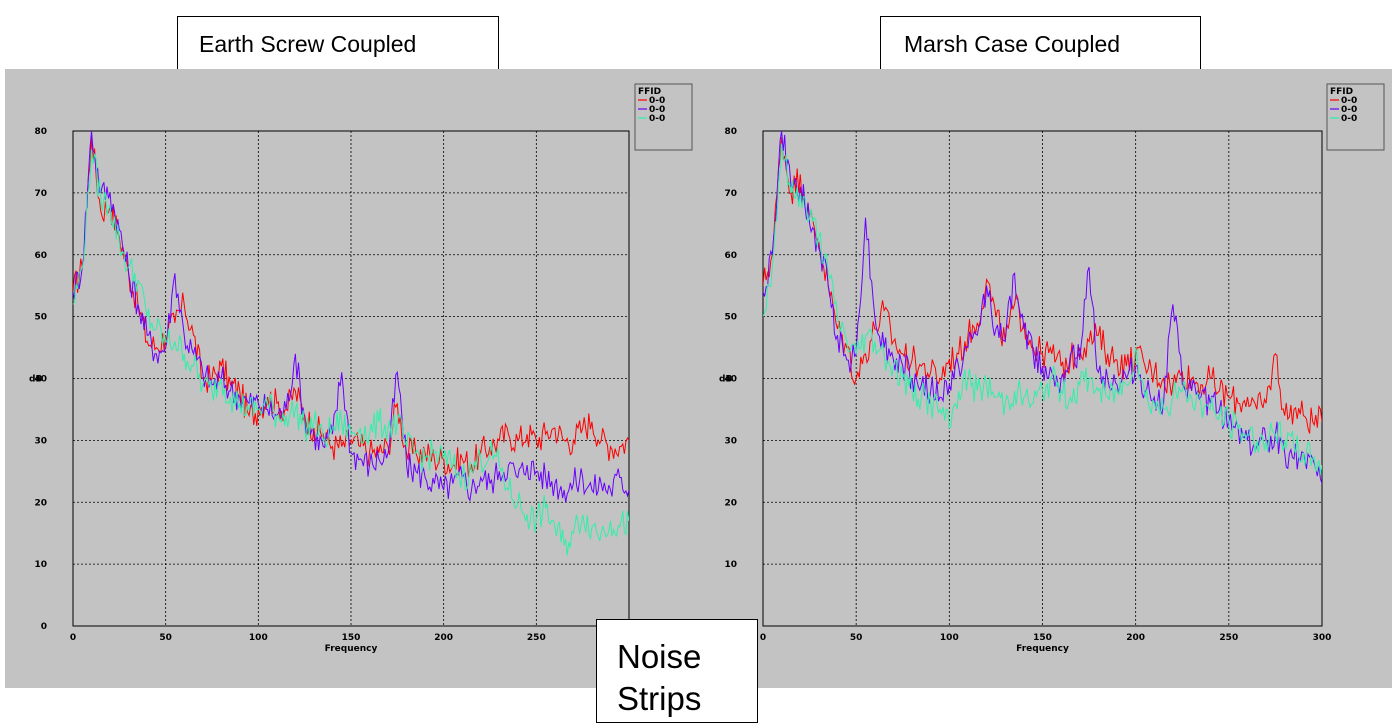  Describe the element at coordinates (1322, 638) in the screenshot. I see `x-tick-label: 300` at that location.